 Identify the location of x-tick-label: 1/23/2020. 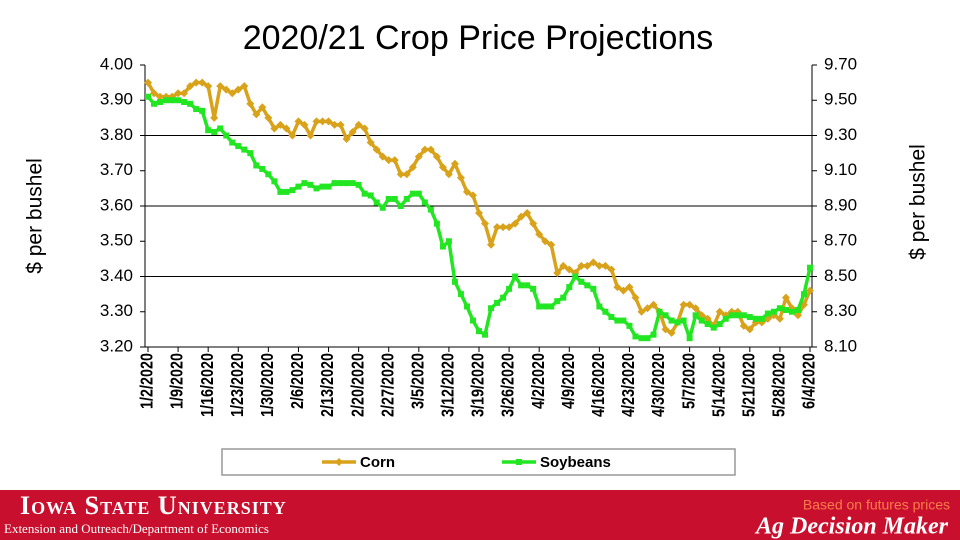
(238, 385).